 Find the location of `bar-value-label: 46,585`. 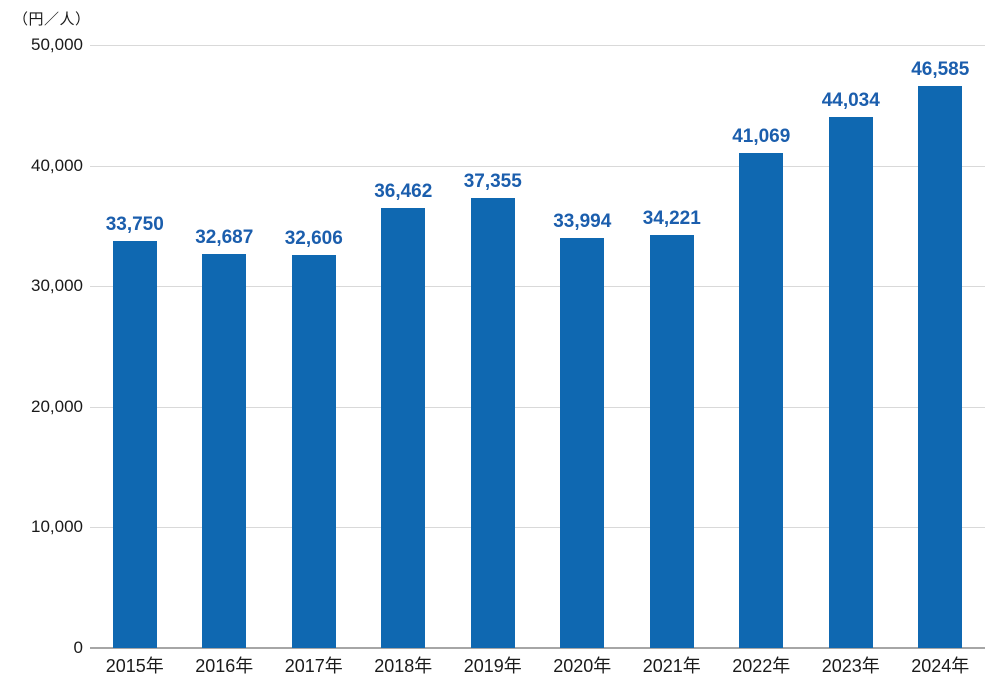

bar-value-label: 46,585 is located at coordinates (940, 70).